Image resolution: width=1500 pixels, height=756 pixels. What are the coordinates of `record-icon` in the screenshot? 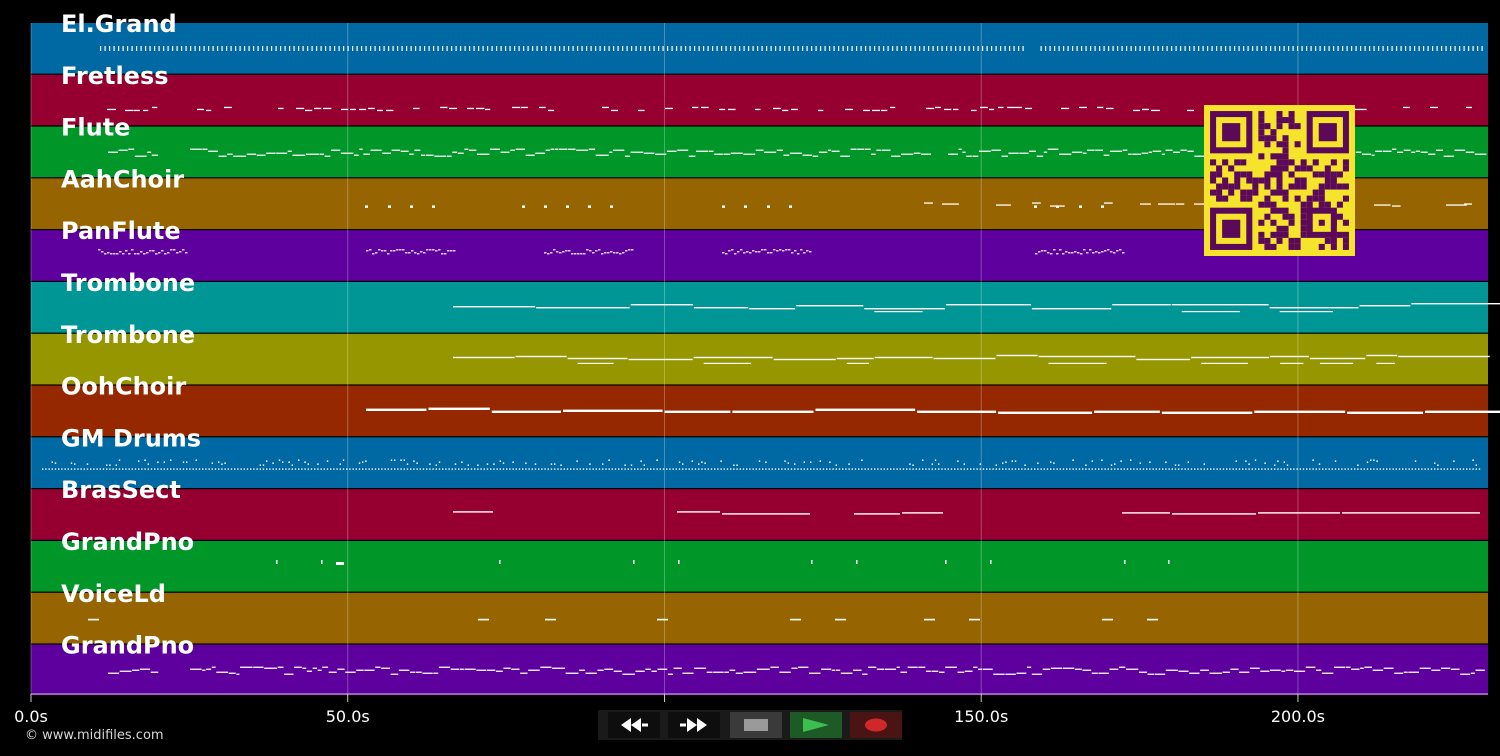 It's located at (876, 725).